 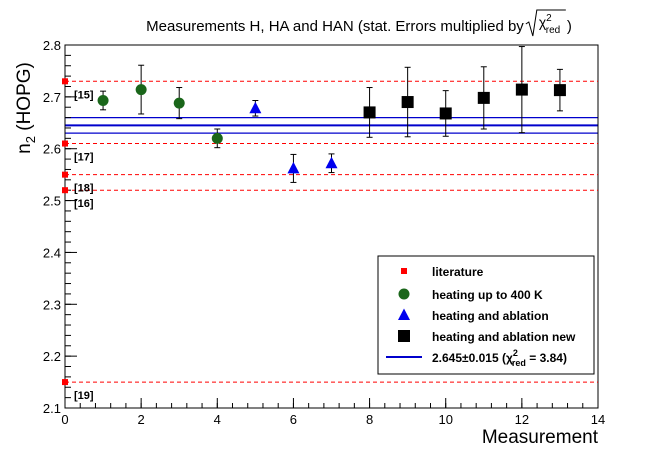 What do you see at coordinates (26, 108) in the screenshot?
I see `y-axis-label: n2 (HOPG)` at bounding box center [26, 108].